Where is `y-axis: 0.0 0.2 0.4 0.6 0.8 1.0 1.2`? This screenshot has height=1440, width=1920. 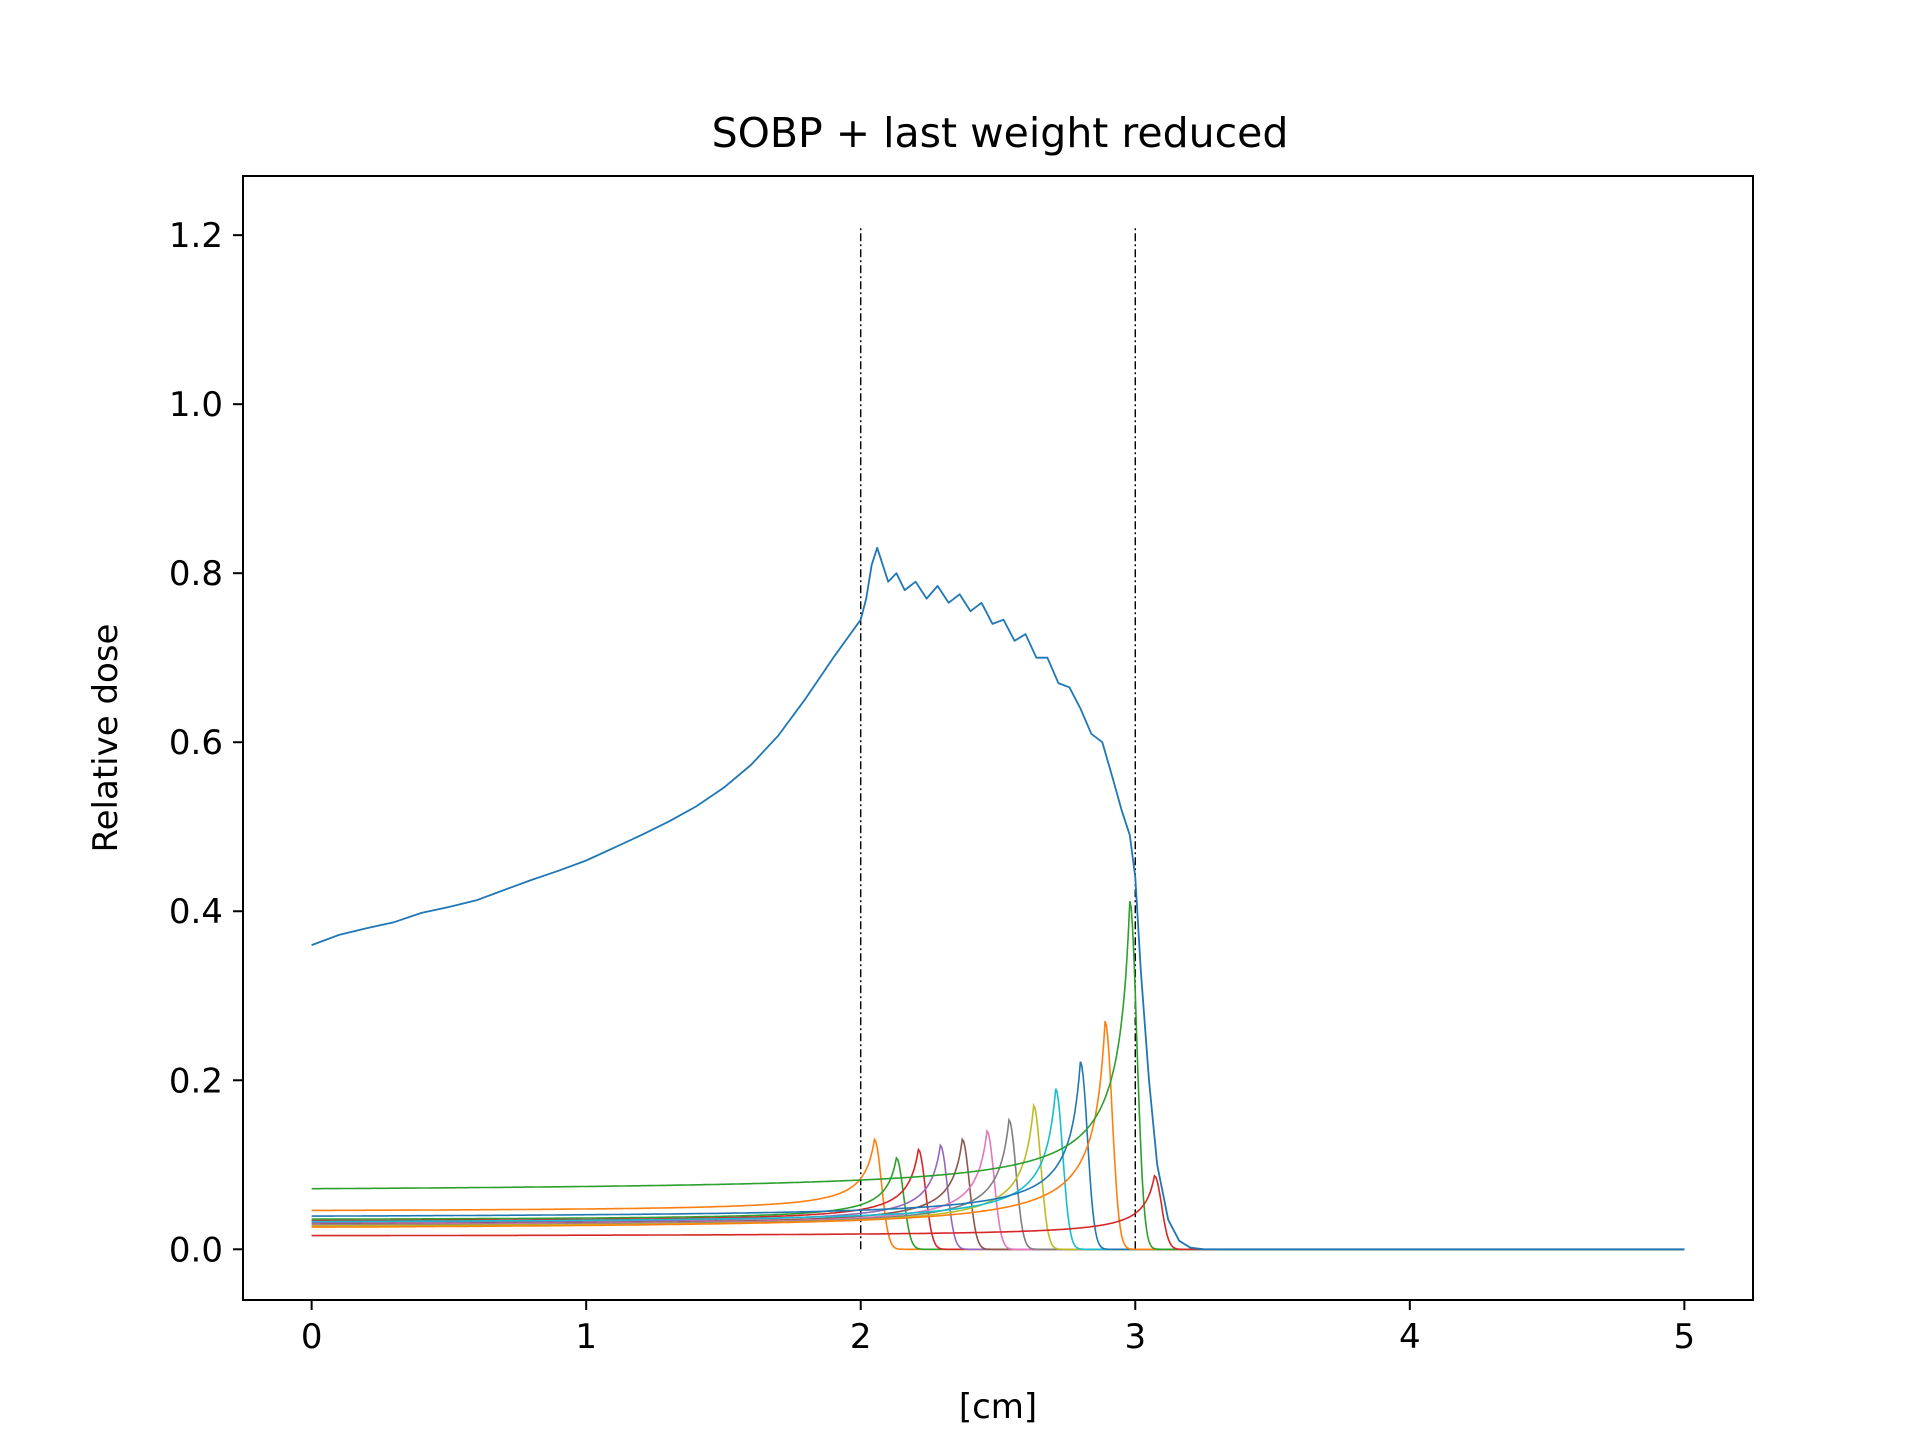 y-axis: 0.0 0.2 0.4 0.6 0.8 1.0 1.2 is located at coordinates (206, 743).